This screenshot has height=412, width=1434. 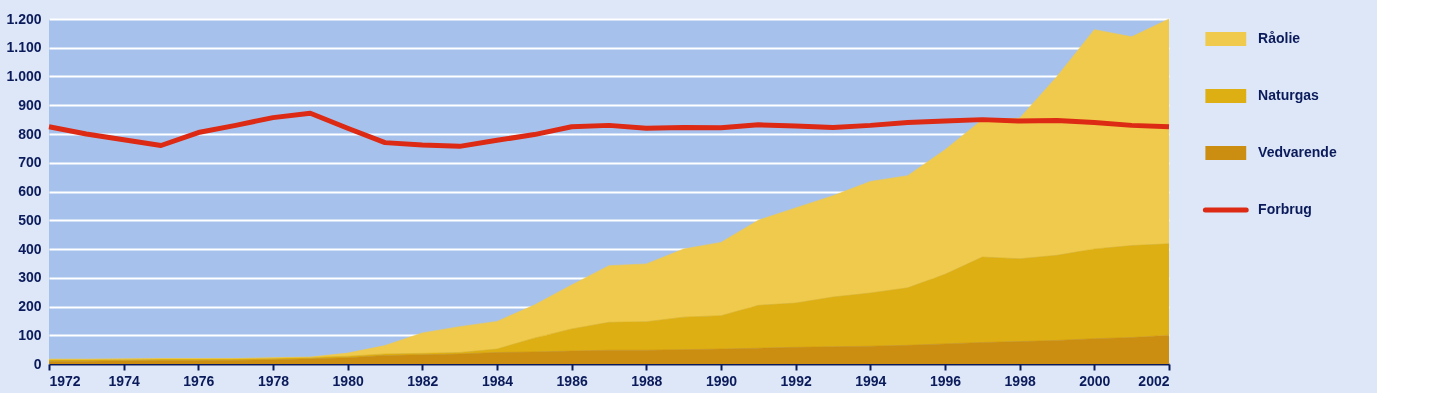 What do you see at coordinates (647, 380) in the screenshot?
I see `x-tick-label: 1988` at bounding box center [647, 380].